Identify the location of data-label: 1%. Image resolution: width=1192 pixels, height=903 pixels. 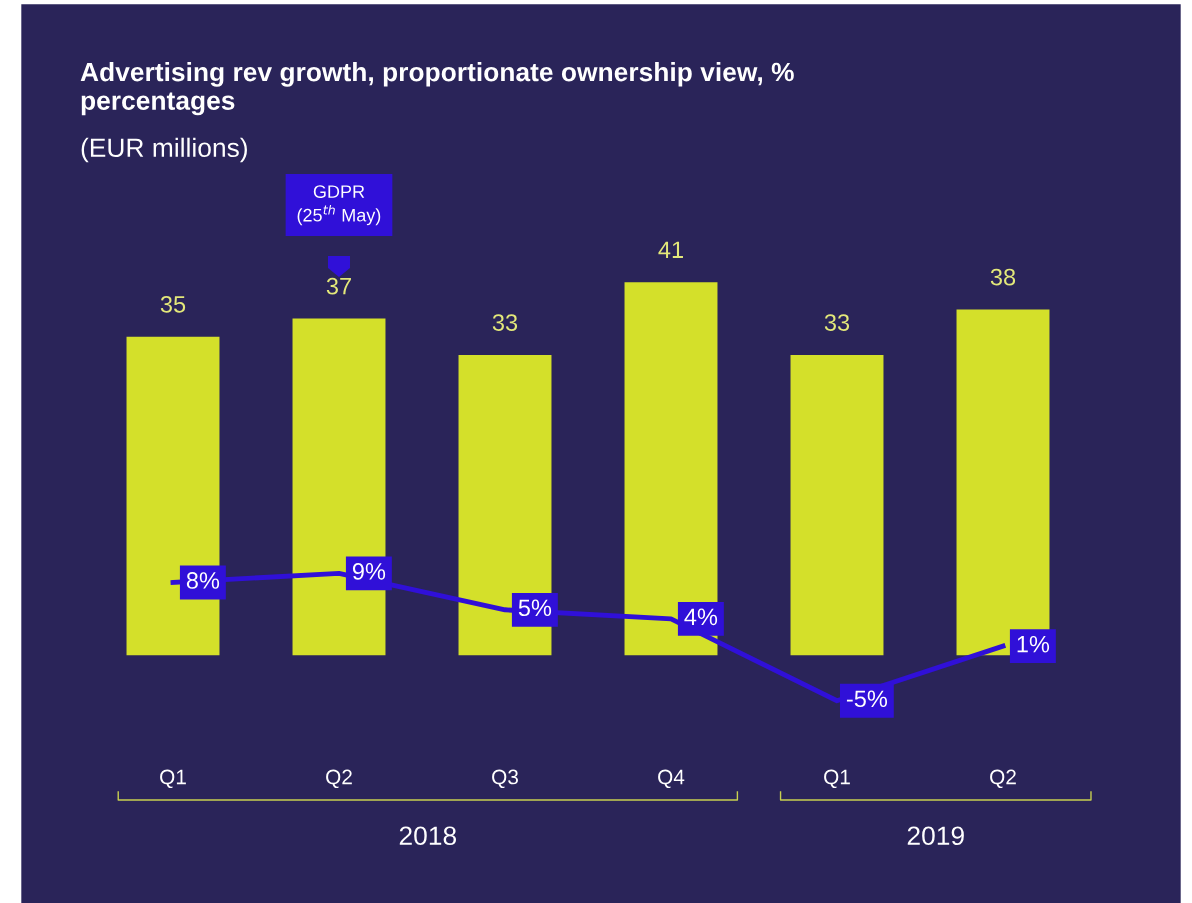
(1033, 644).